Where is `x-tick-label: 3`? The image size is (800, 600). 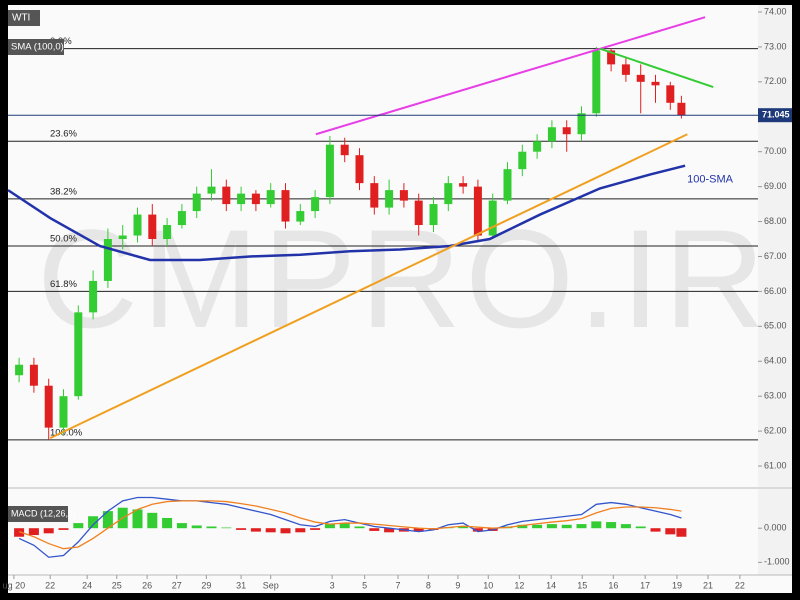 x-tick-label: 3 is located at coordinates (332, 585).